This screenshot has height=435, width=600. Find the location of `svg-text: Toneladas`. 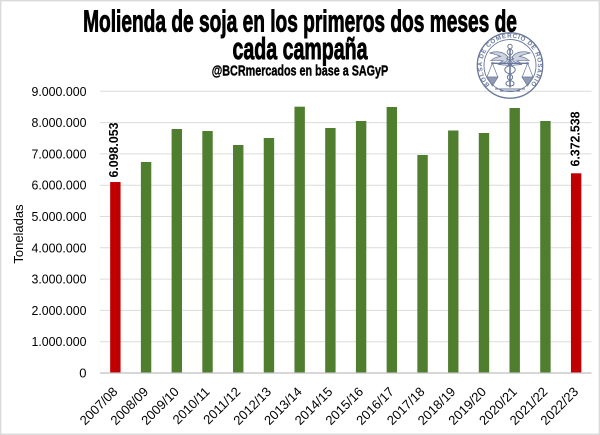

svg-text: Toneladas is located at coordinates (18, 234).